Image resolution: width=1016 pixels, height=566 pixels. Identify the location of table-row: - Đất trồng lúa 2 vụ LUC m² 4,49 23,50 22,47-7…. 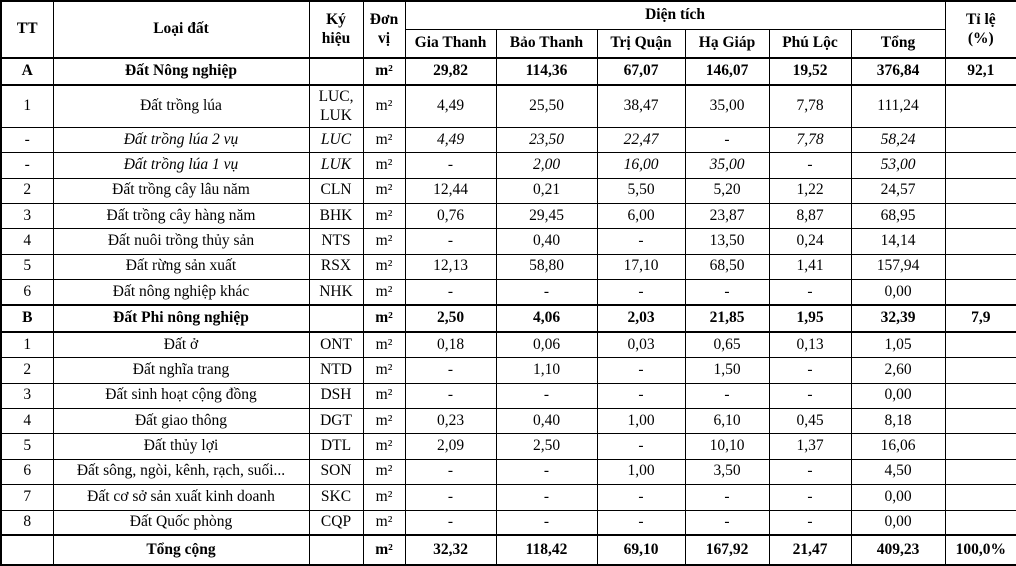
(508, 140).